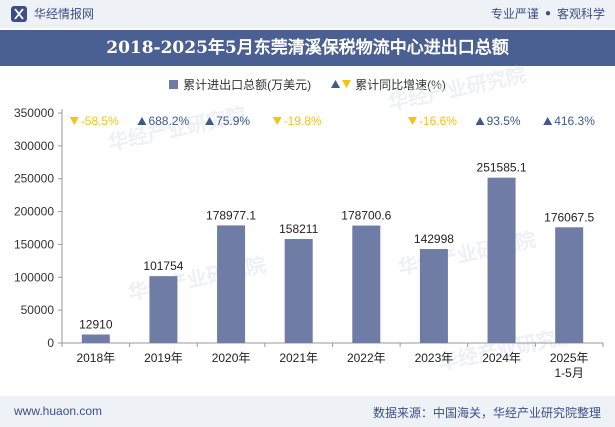 This screenshot has height=427, width=615. I want to click on y-tick-label: 300000, so click(34, 146).